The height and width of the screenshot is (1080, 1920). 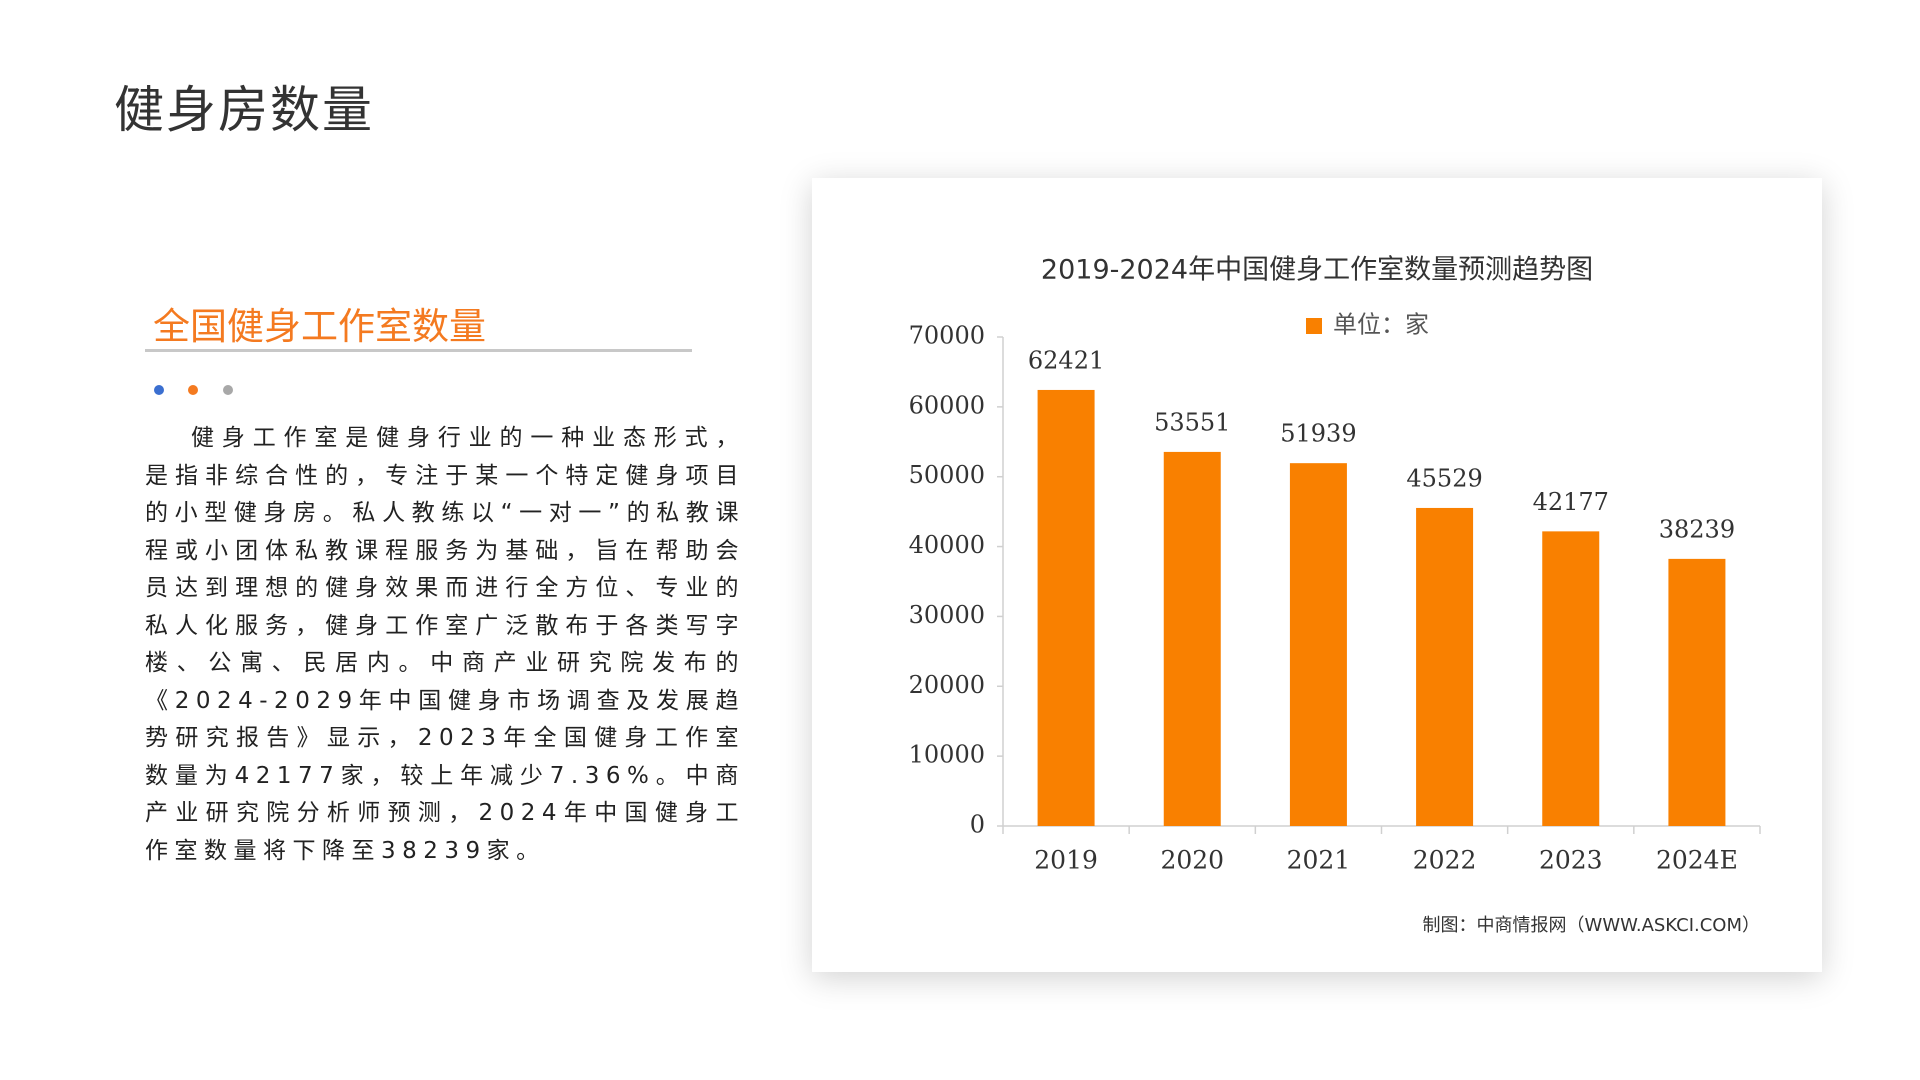 I want to click on chart-title: 2019-2024年中国健身工作室数量预测趋势图, so click(x=1317, y=270).